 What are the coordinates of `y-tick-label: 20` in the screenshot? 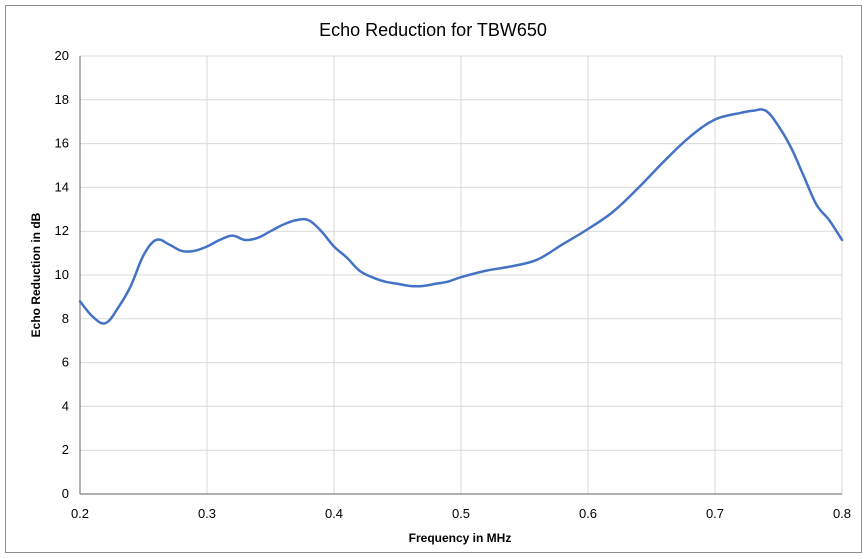 It's located at (62, 55).